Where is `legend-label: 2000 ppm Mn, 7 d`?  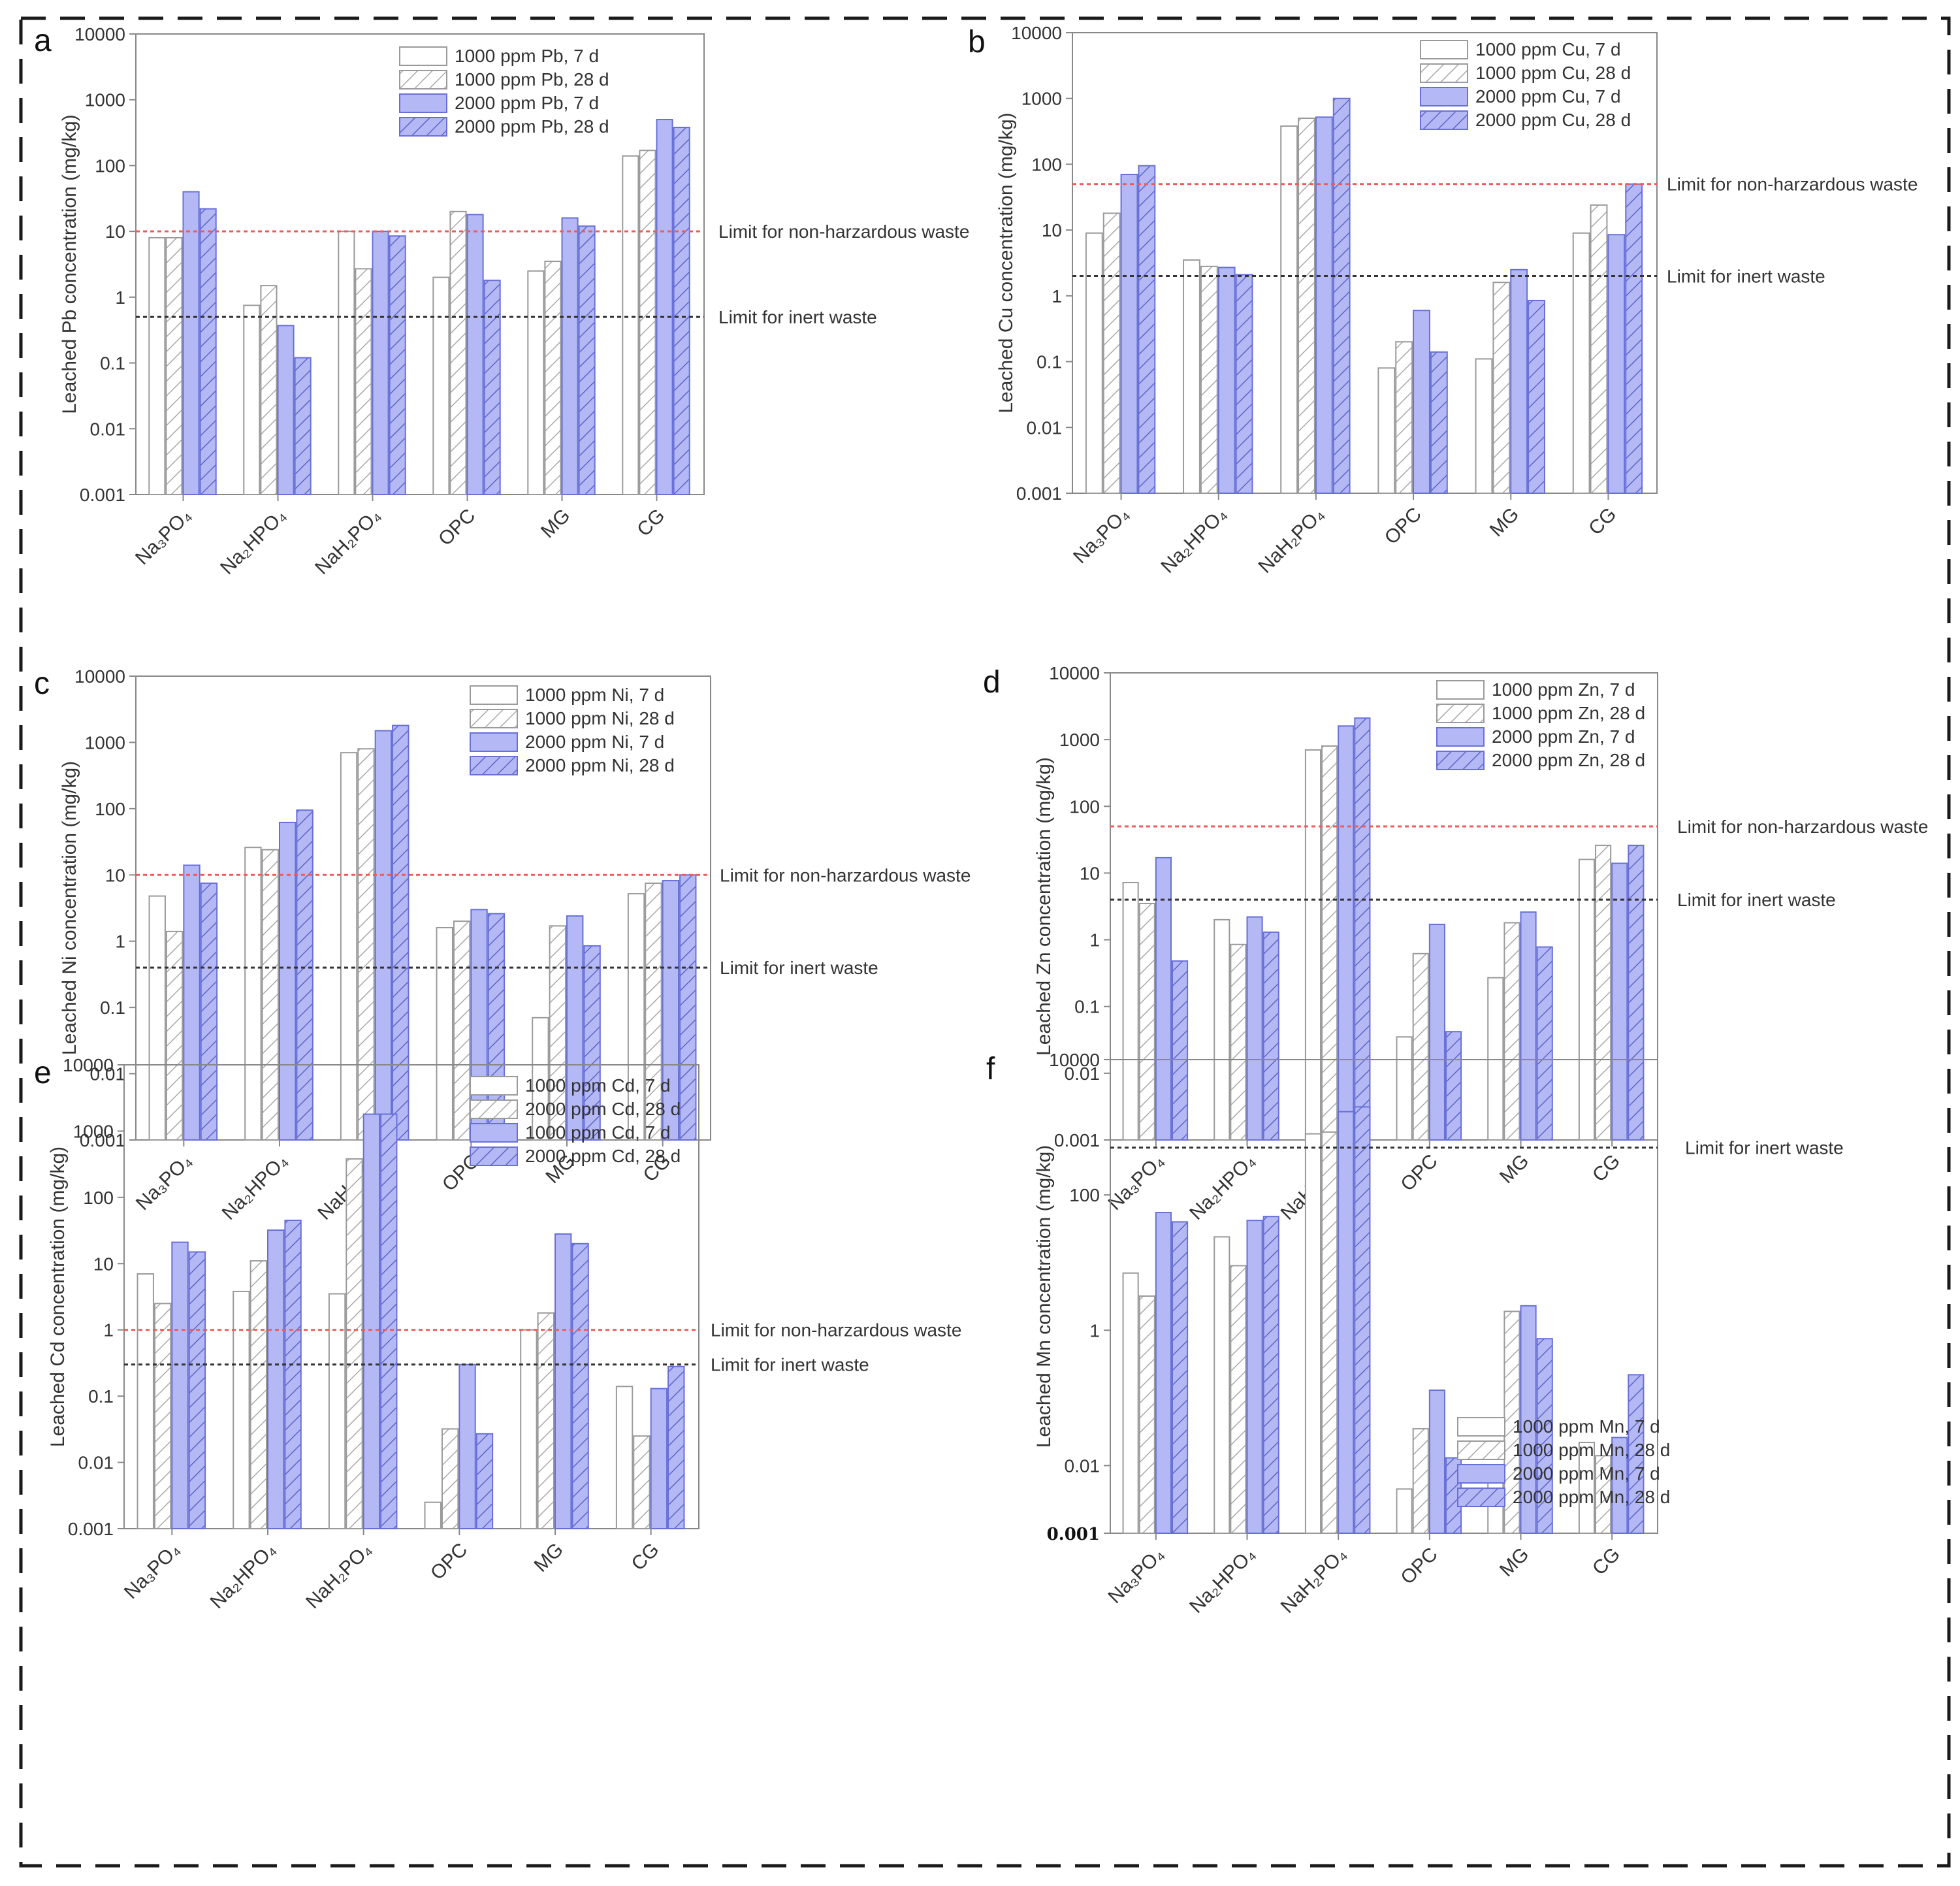 legend-label: 2000 ppm Mn, 7 d is located at coordinates (1587, 1473).